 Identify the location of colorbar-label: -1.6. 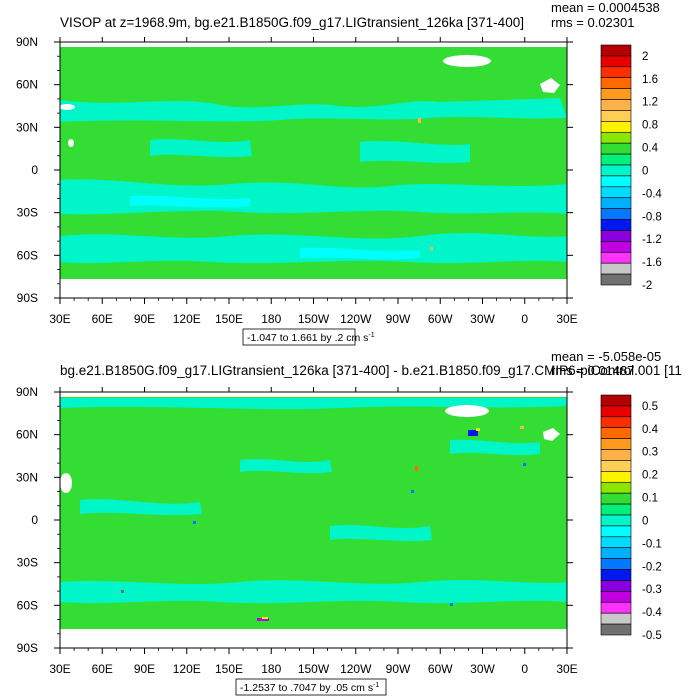
(652, 263).